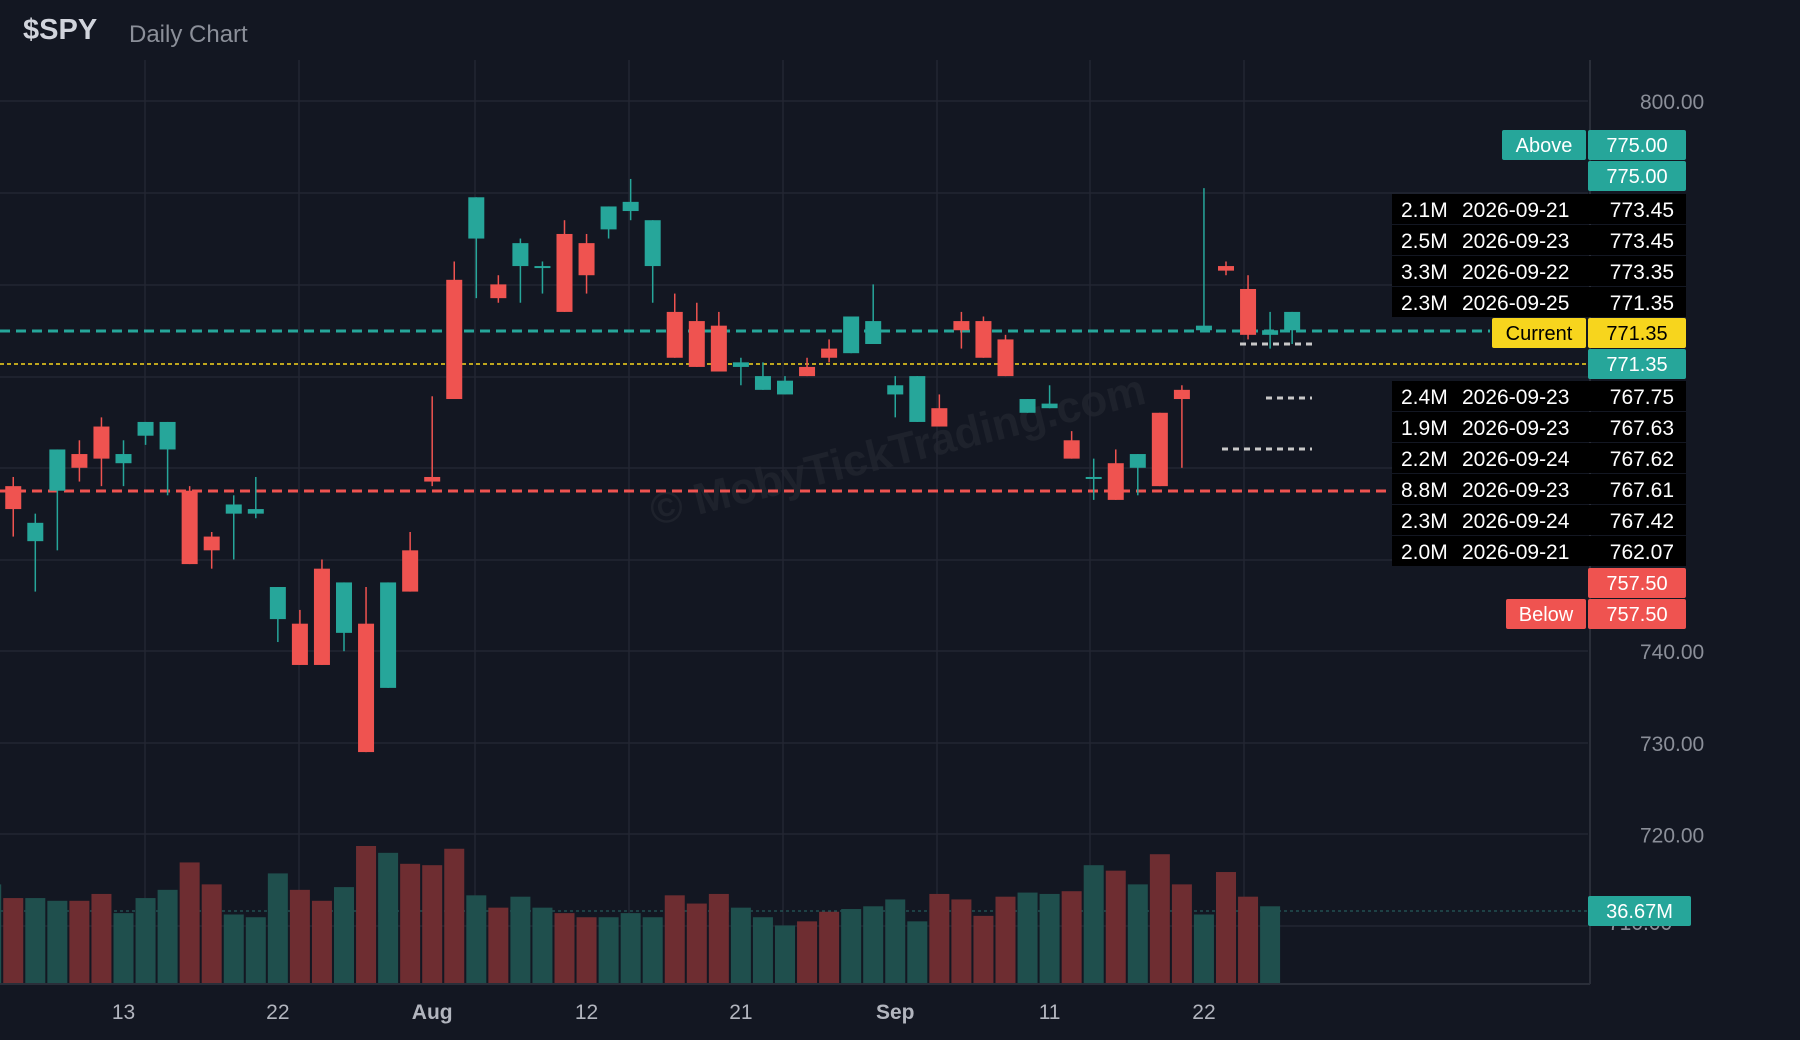 This screenshot has width=1800, height=1040. Describe the element at coordinates (1642, 303) in the screenshot. I see `order-row-price: 771.35` at that location.